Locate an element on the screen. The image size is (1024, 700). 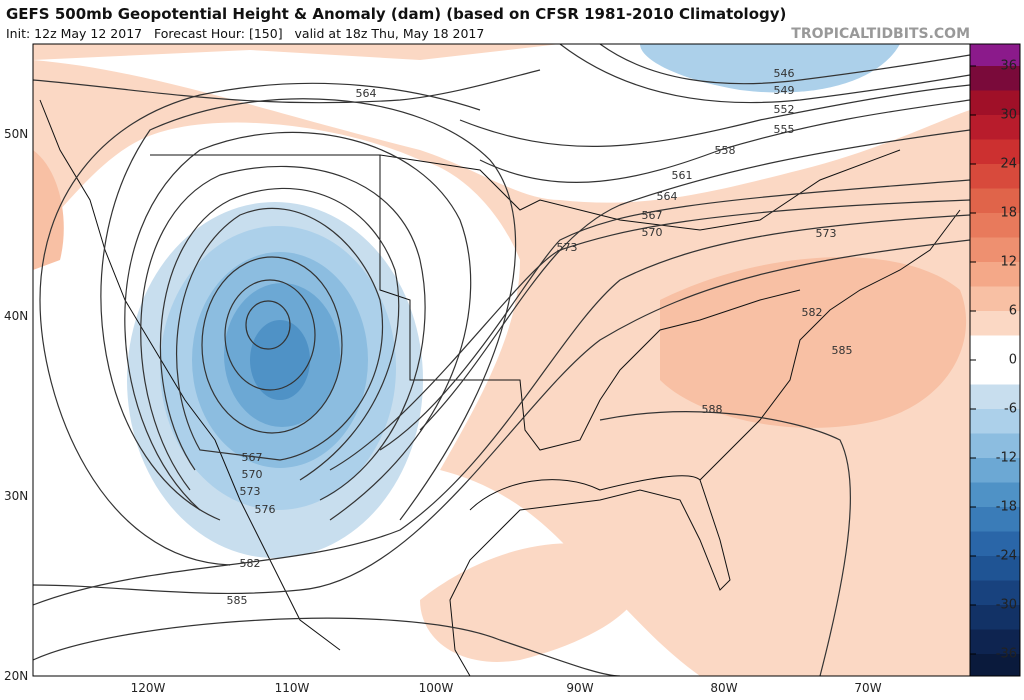
contour-label: 558 is located at coordinates (725, 150).